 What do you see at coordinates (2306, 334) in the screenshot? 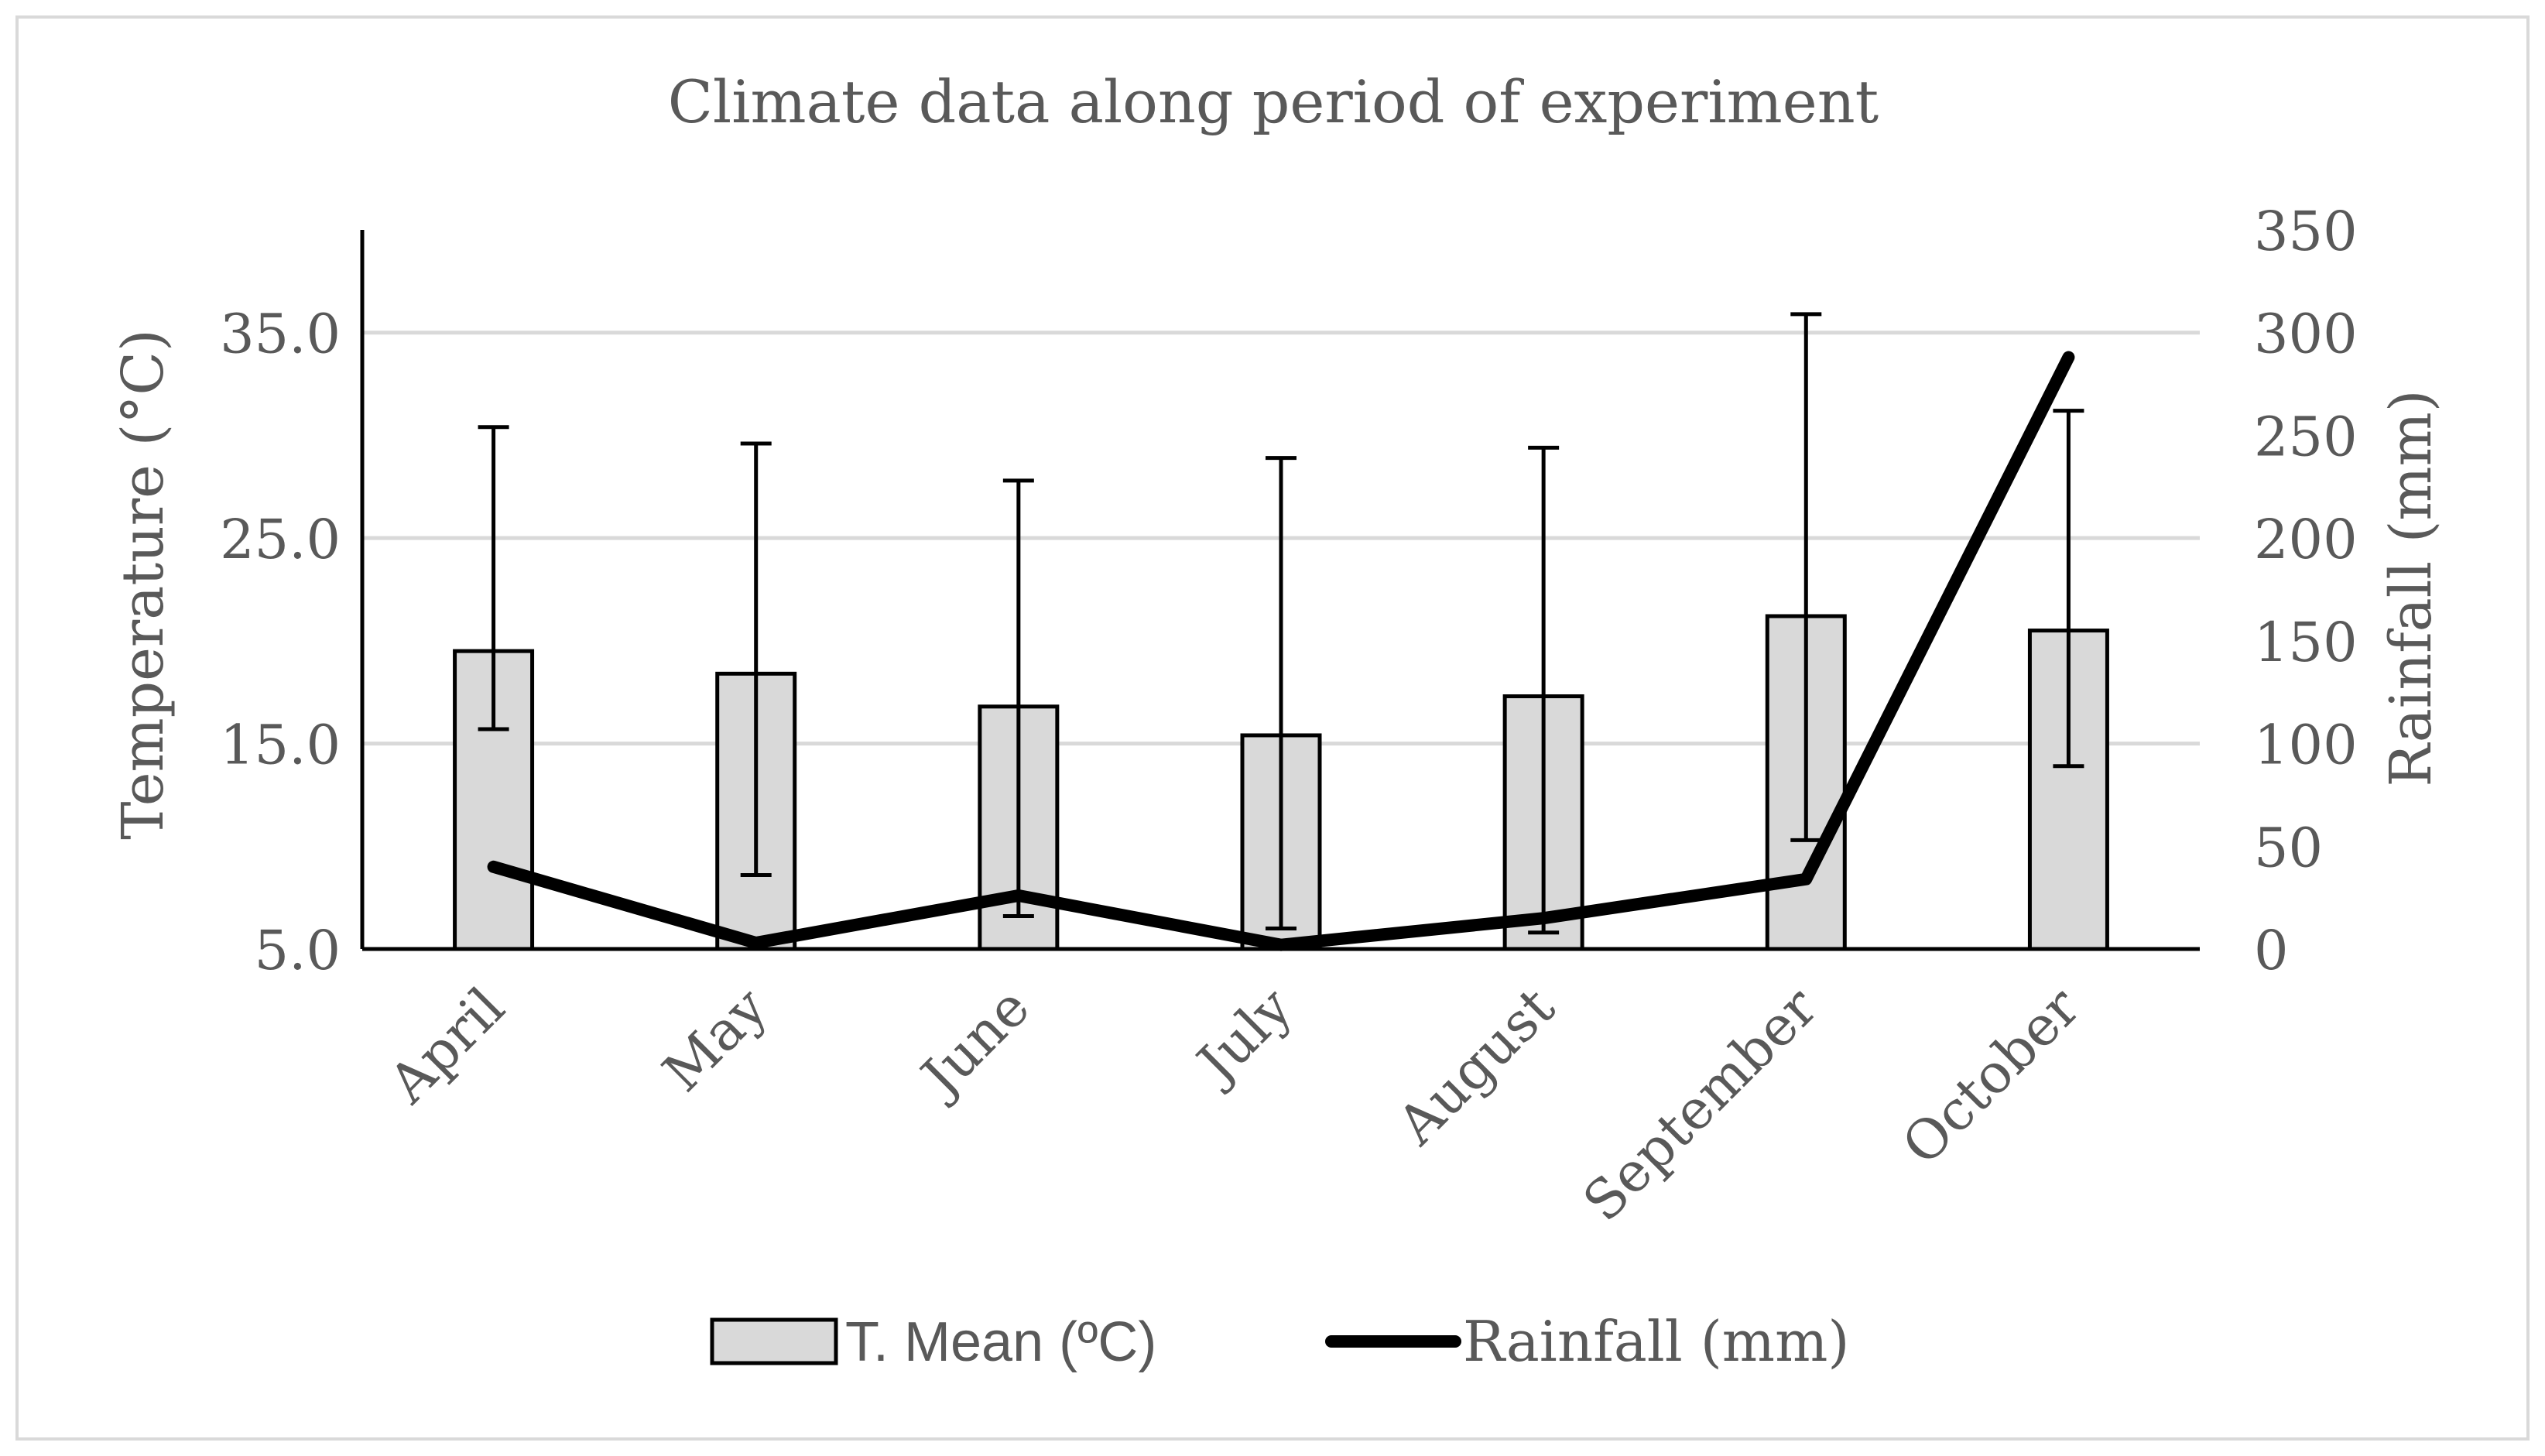
I see `y2-tick-label: 300` at bounding box center [2306, 334].